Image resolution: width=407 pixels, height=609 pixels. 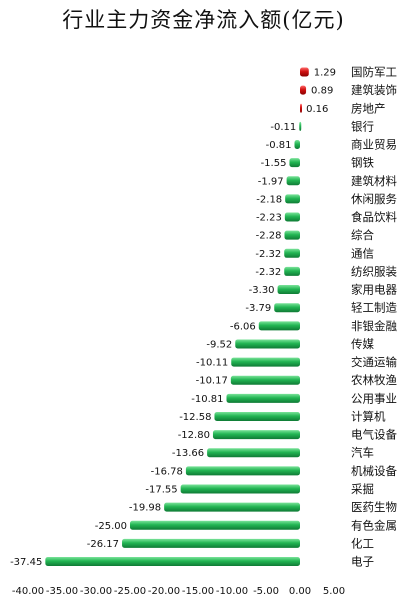 What do you see at coordinates (203, 20) in the screenshot?
I see `chart-title: 行业主力资金净流入额(亿元)` at bounding box center [203, 20].